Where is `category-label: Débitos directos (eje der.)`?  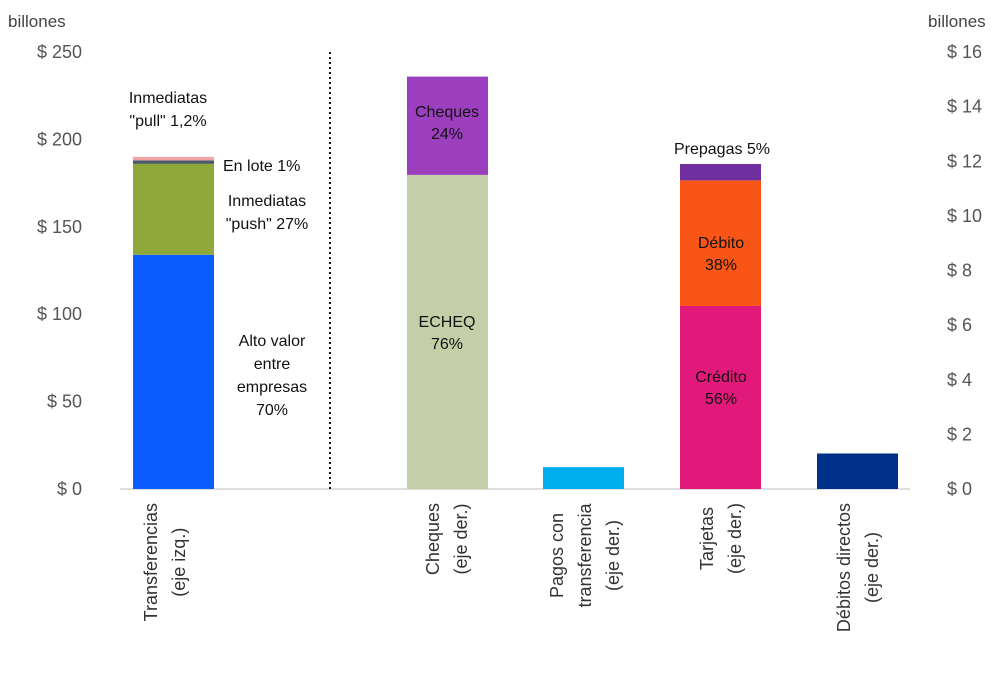
category-label: Débitos directos (eje der.) is located at coordinates (858, 567).